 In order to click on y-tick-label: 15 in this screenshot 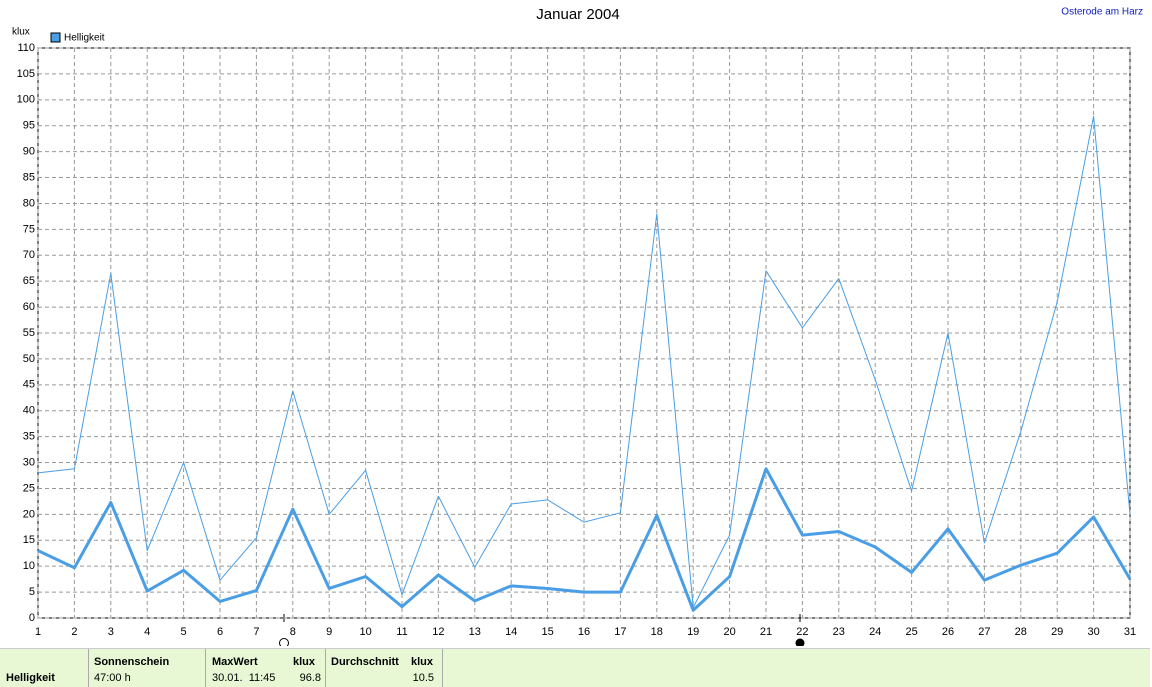, I will do `click(29, 540)`.